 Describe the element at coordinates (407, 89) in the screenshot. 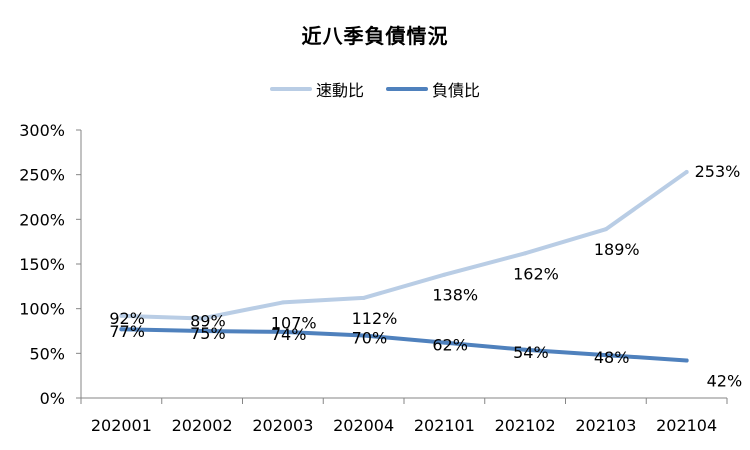

I see `legend-swatch-debt-ratio` at that location.